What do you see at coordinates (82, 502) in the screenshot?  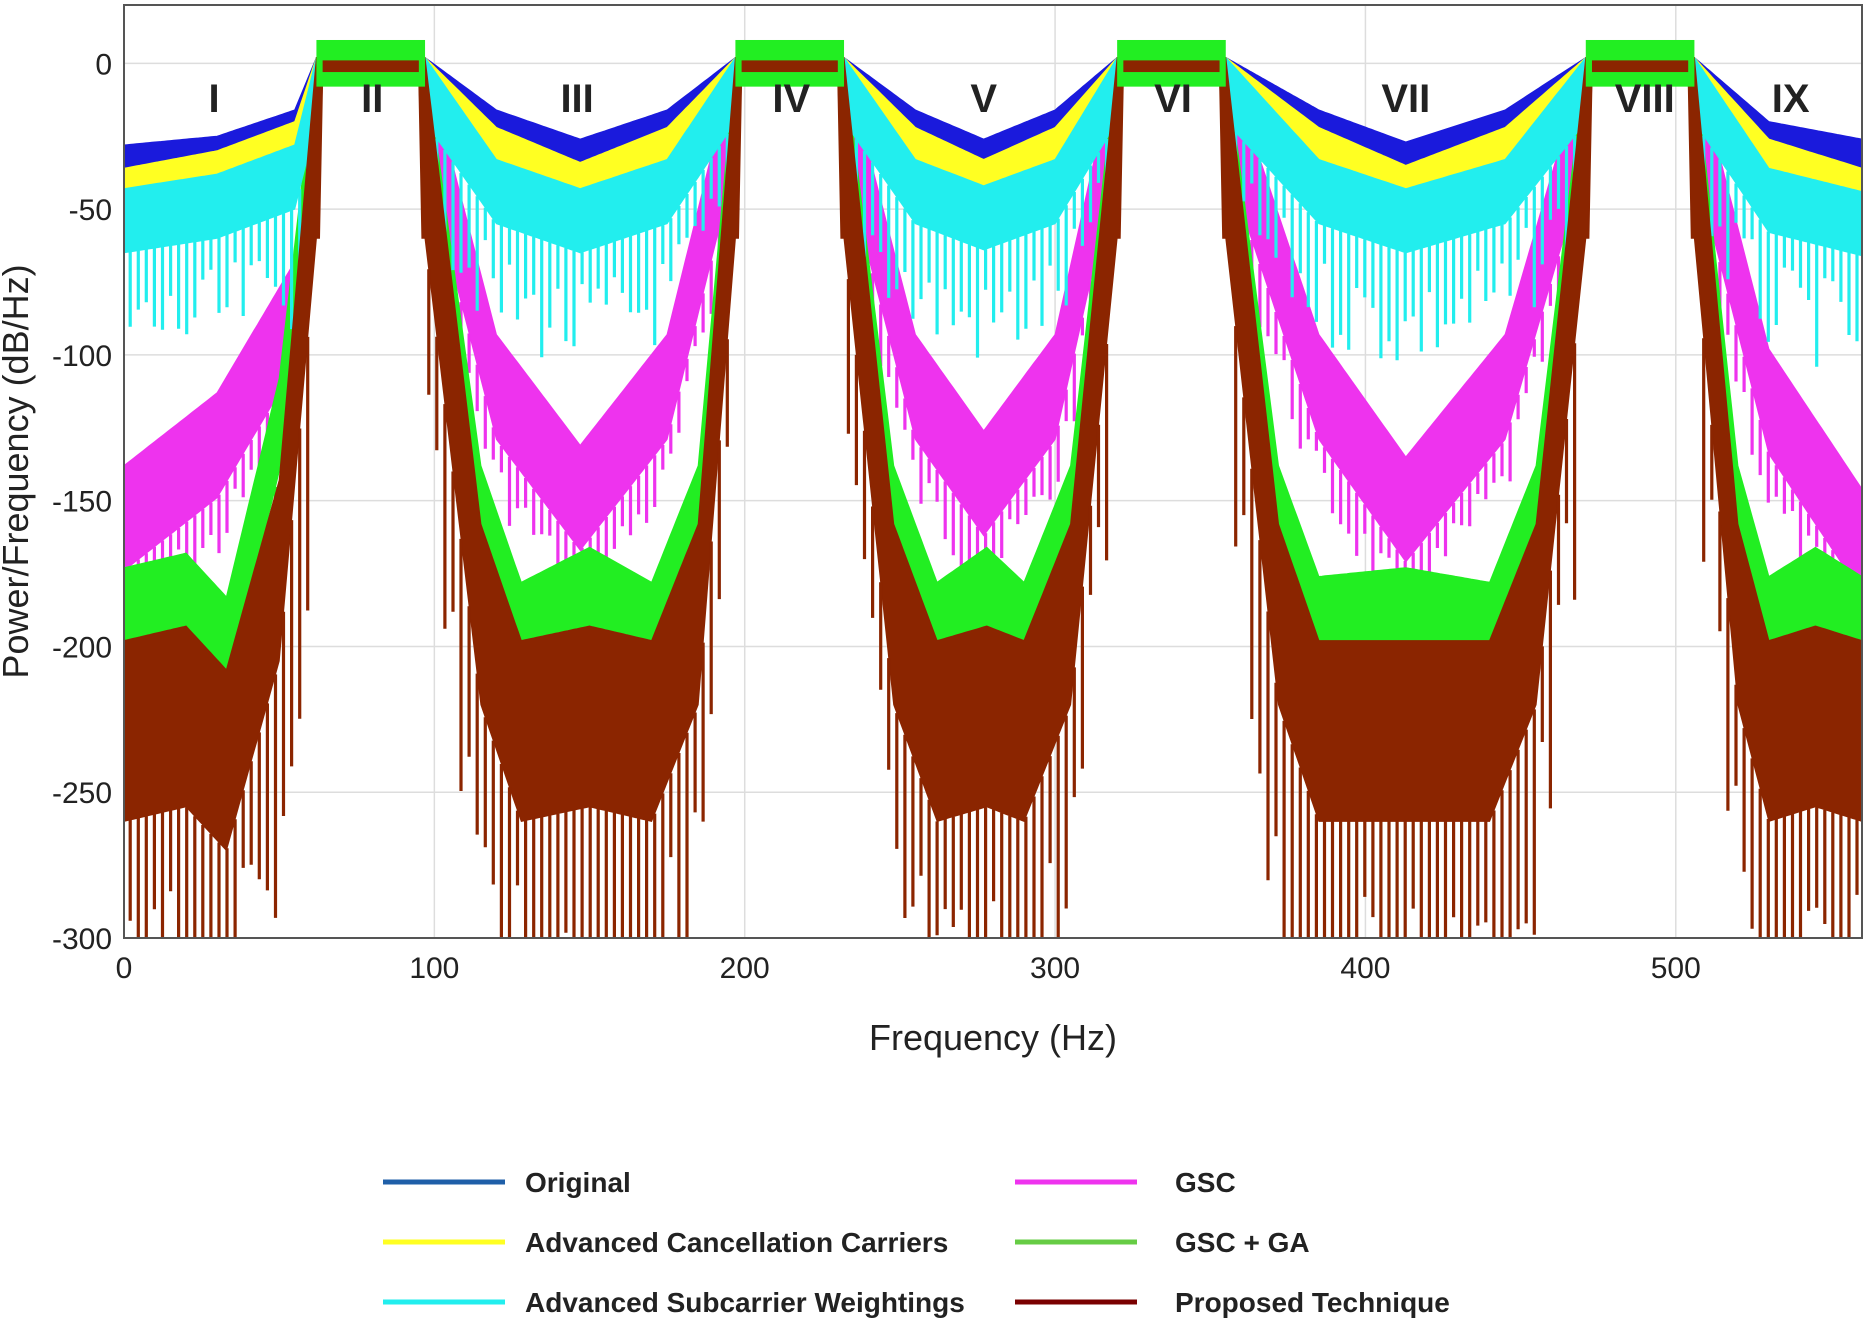 I see `y-tick-label: -150` at bounding box center [82, 502].